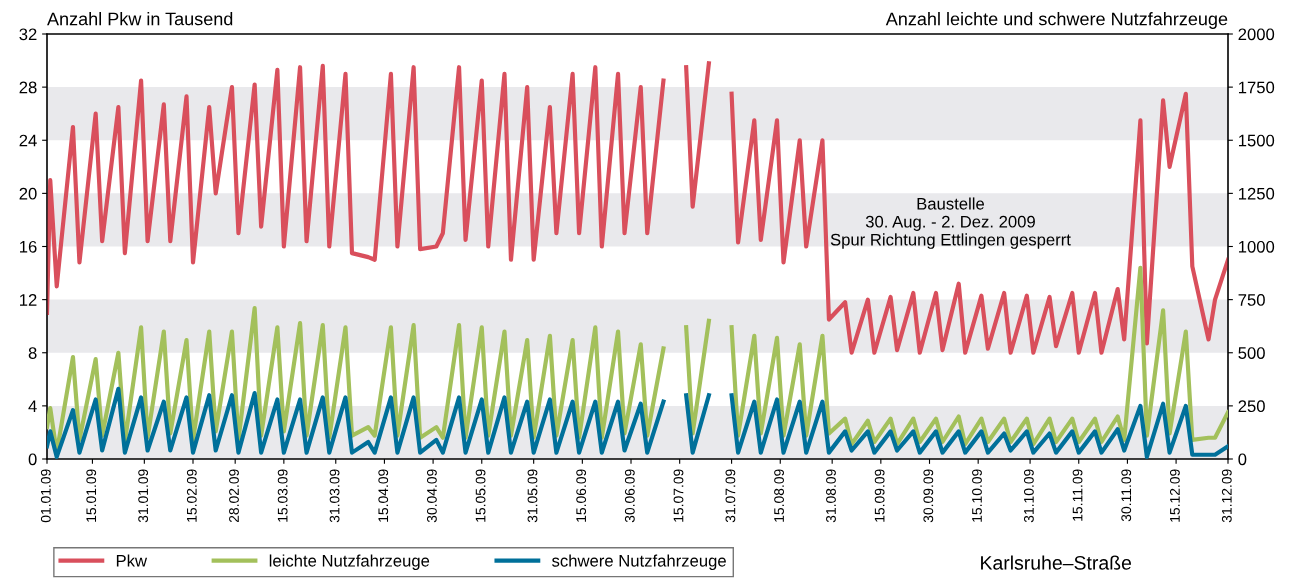 This screenshot has width=1301, height=585. Describe the element at coordinates (1174, 495) in the screenshot. I see `x-tick-label: 15.12.09` at that location.